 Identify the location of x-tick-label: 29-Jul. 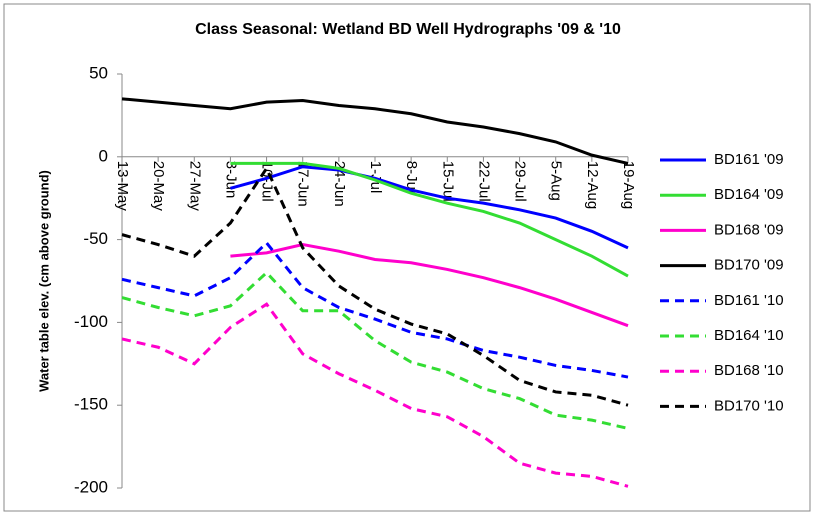
(520, 181).